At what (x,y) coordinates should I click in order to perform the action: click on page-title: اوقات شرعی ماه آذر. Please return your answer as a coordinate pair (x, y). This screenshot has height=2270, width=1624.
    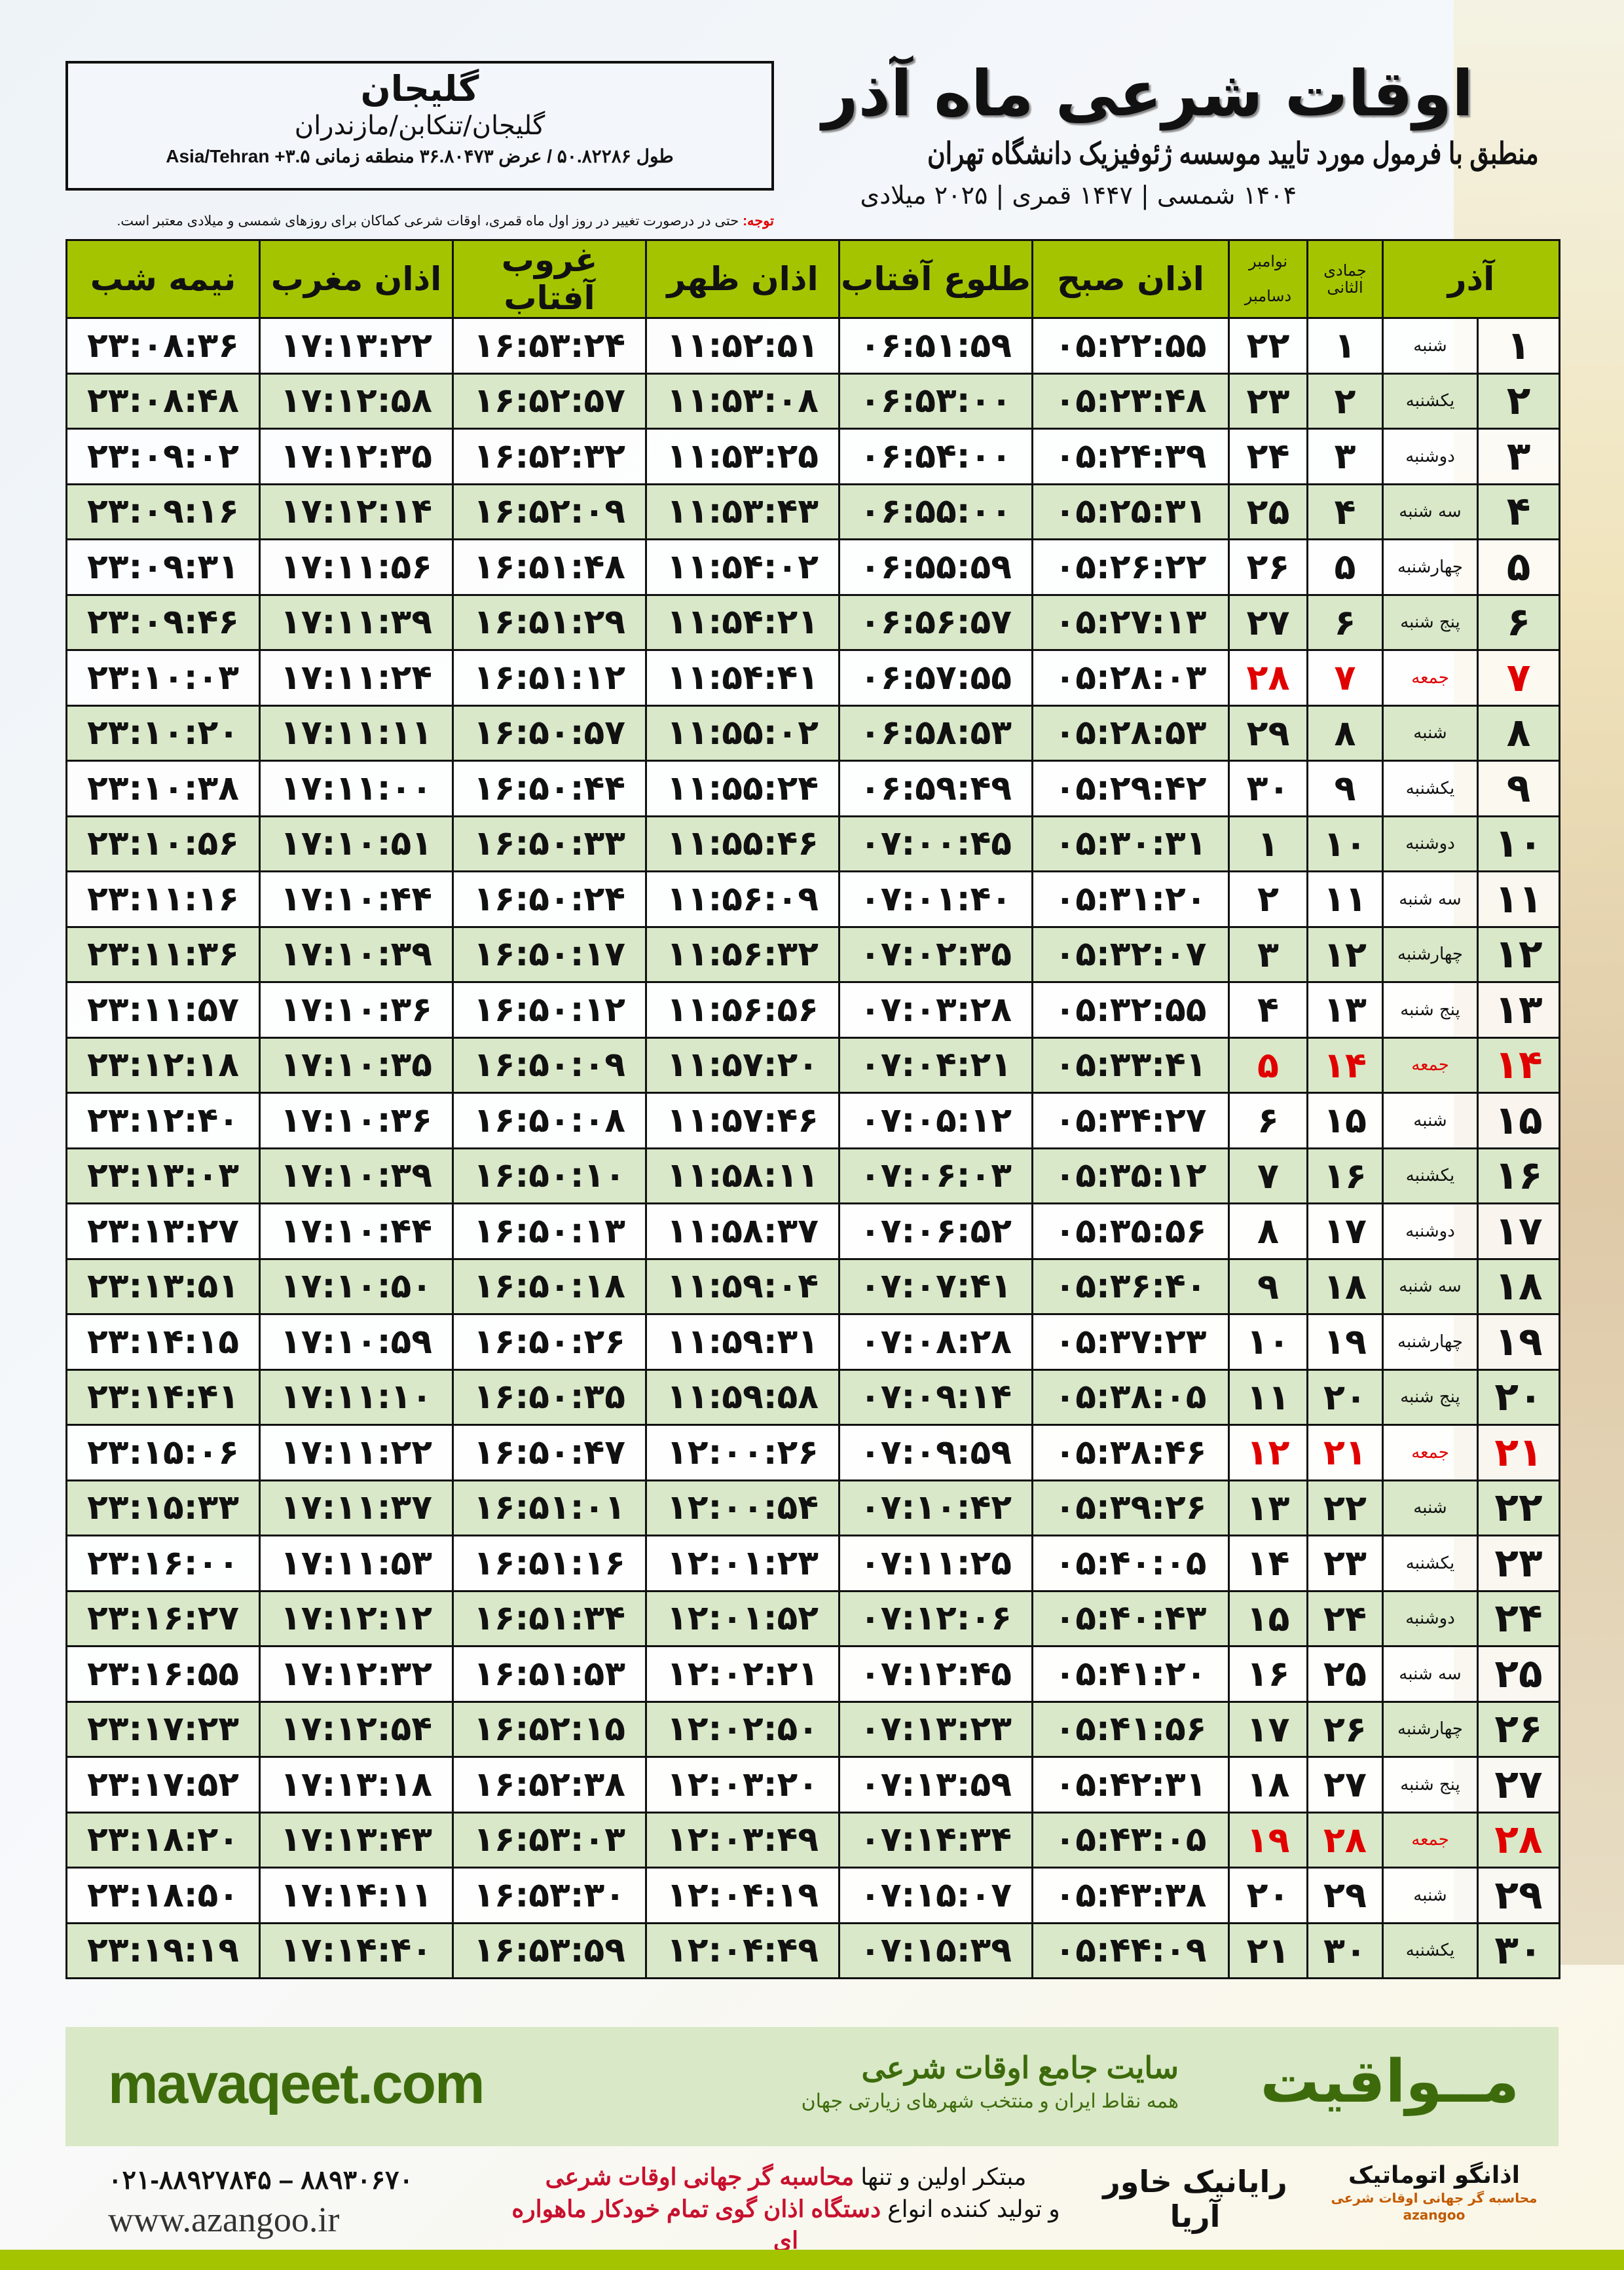
    Looking at the image, I should click on (1147, 93).